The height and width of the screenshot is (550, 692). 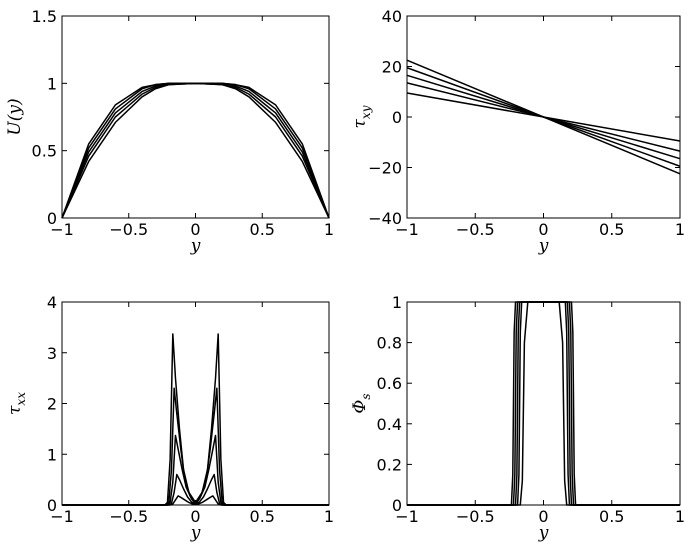 I want to click on y-tick-label: 0.2, so click(x=389, y=464).